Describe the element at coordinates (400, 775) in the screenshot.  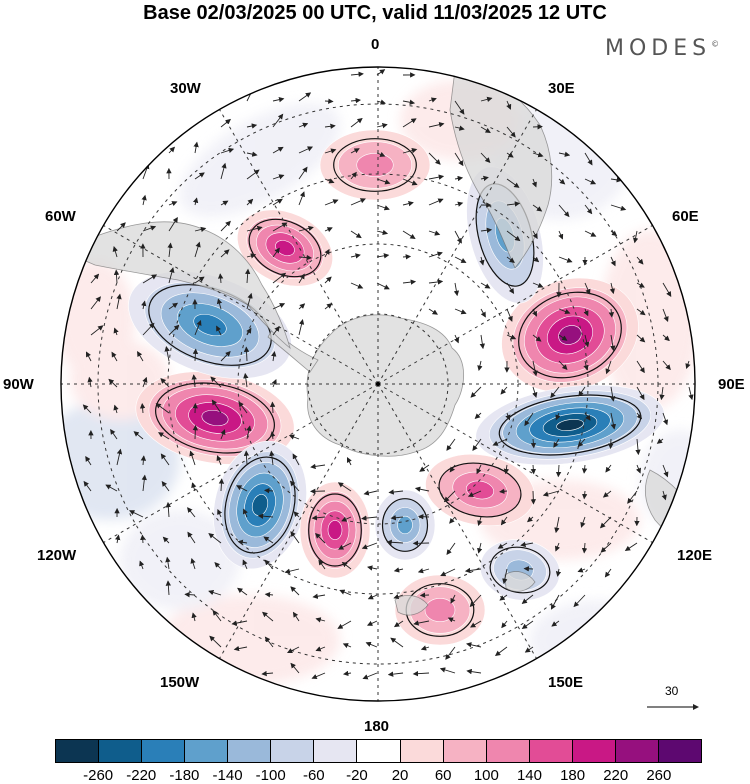
I see `colorbar-tick-label: 20` at that location.